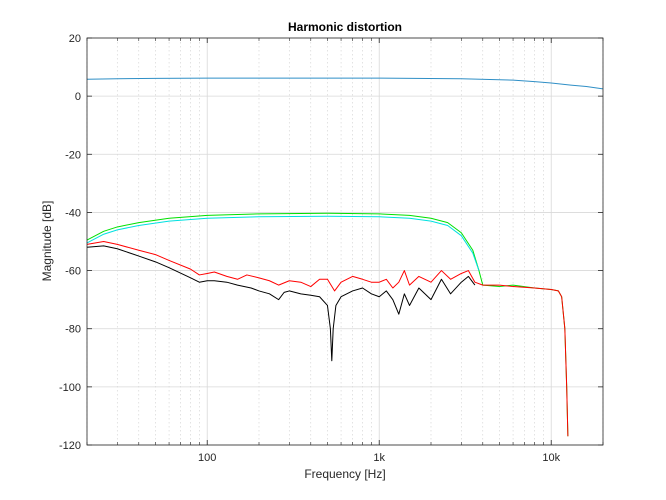 The width and height of the screenshot is (666, 500). I want to click on y-tick-label: -60, so click(73, 272).